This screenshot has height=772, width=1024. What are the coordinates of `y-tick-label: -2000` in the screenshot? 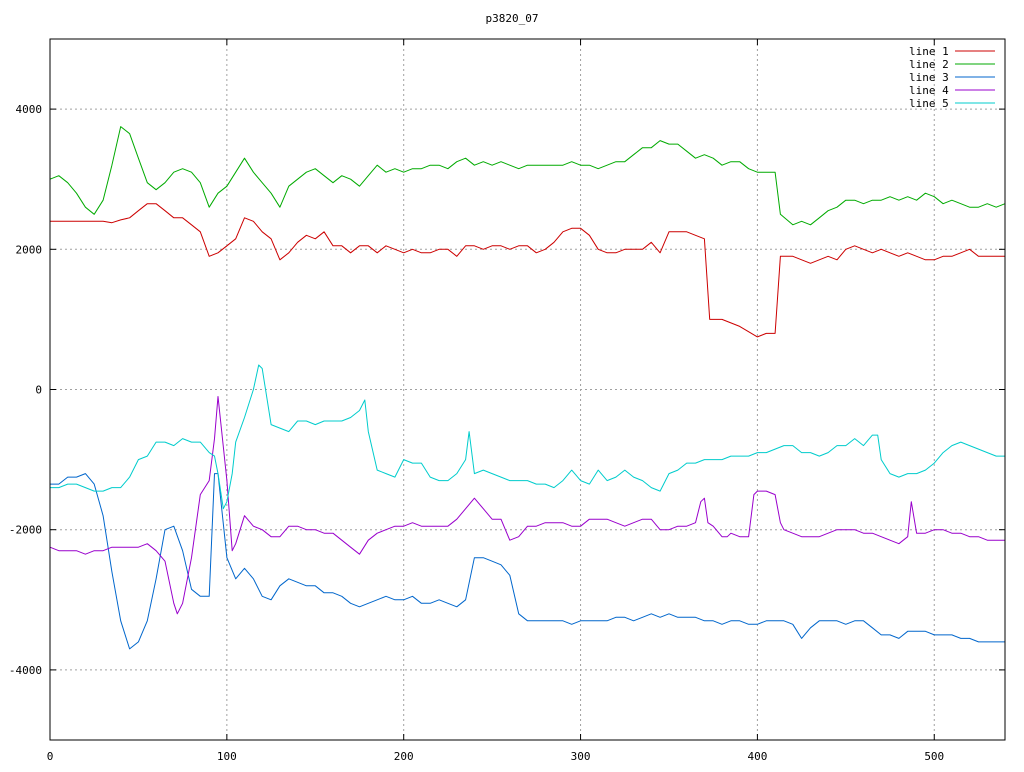 It's located at (25, 530).